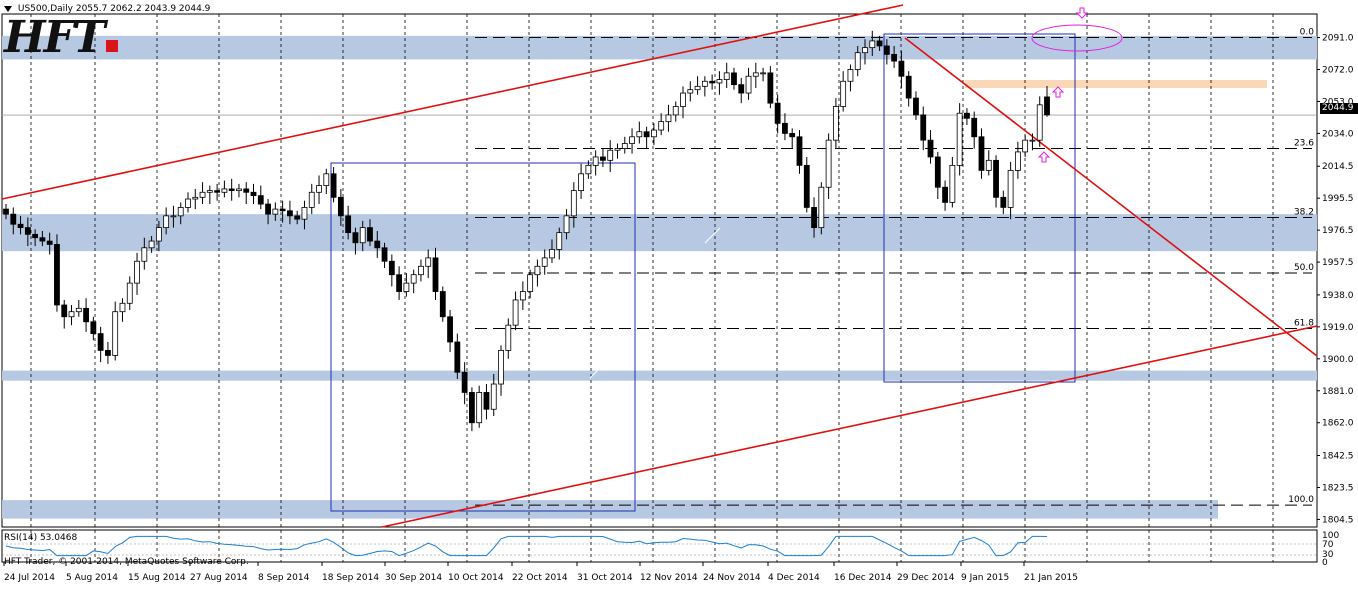  What do you see at coordinates (1338, 134) in the screenshot?
I see `price-axis-label: 2034.0` at bounding box center [1338, 134].